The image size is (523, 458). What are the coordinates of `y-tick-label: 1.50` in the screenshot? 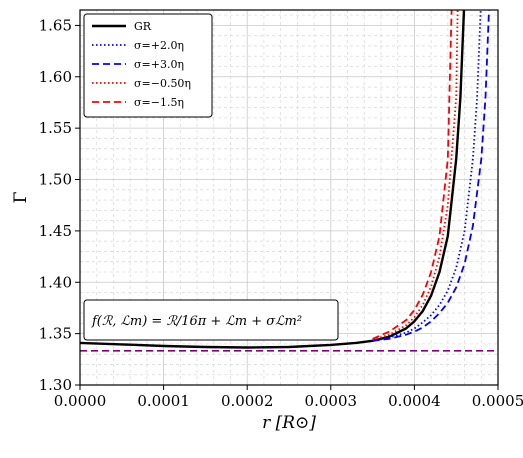 It's located at (55, 180).